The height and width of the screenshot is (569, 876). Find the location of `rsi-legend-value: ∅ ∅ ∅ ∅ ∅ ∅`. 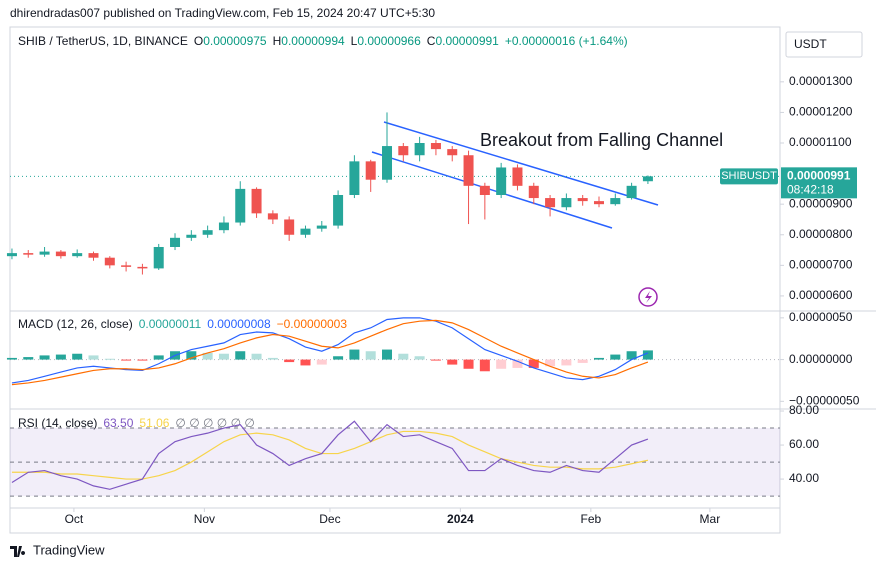

rsi-legend-value: ∅ ∅ ∅ ∅ ∅ ∅ is located at coordinates (214, 423).